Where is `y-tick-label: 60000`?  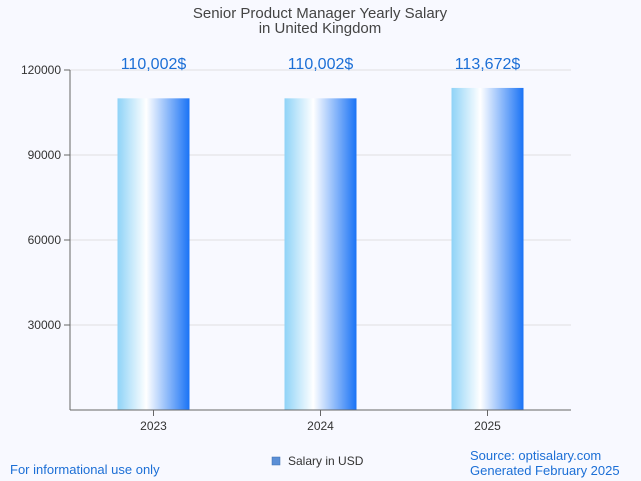 y-tick-label: 60000 is located at coordinates (45, 240).